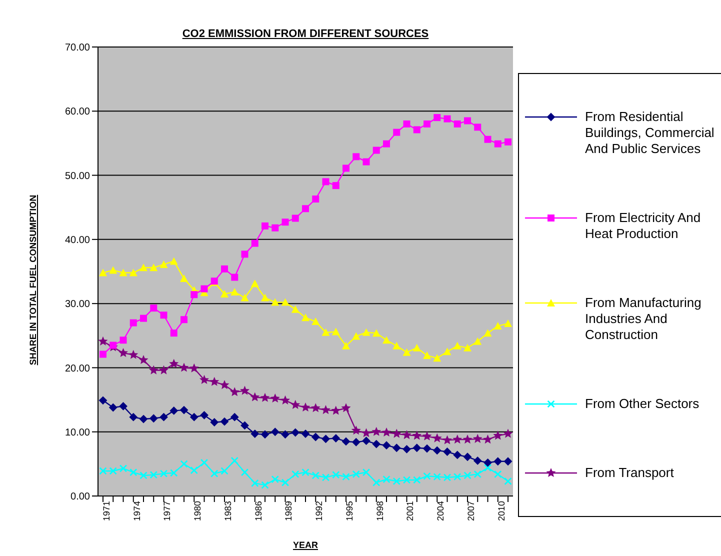 This screenshot has height=556, width=721. What do you see at coordinates (77, 304) in the screenshot?
I see `y-tick-label: 30.00` at bounding box center [77, 304].